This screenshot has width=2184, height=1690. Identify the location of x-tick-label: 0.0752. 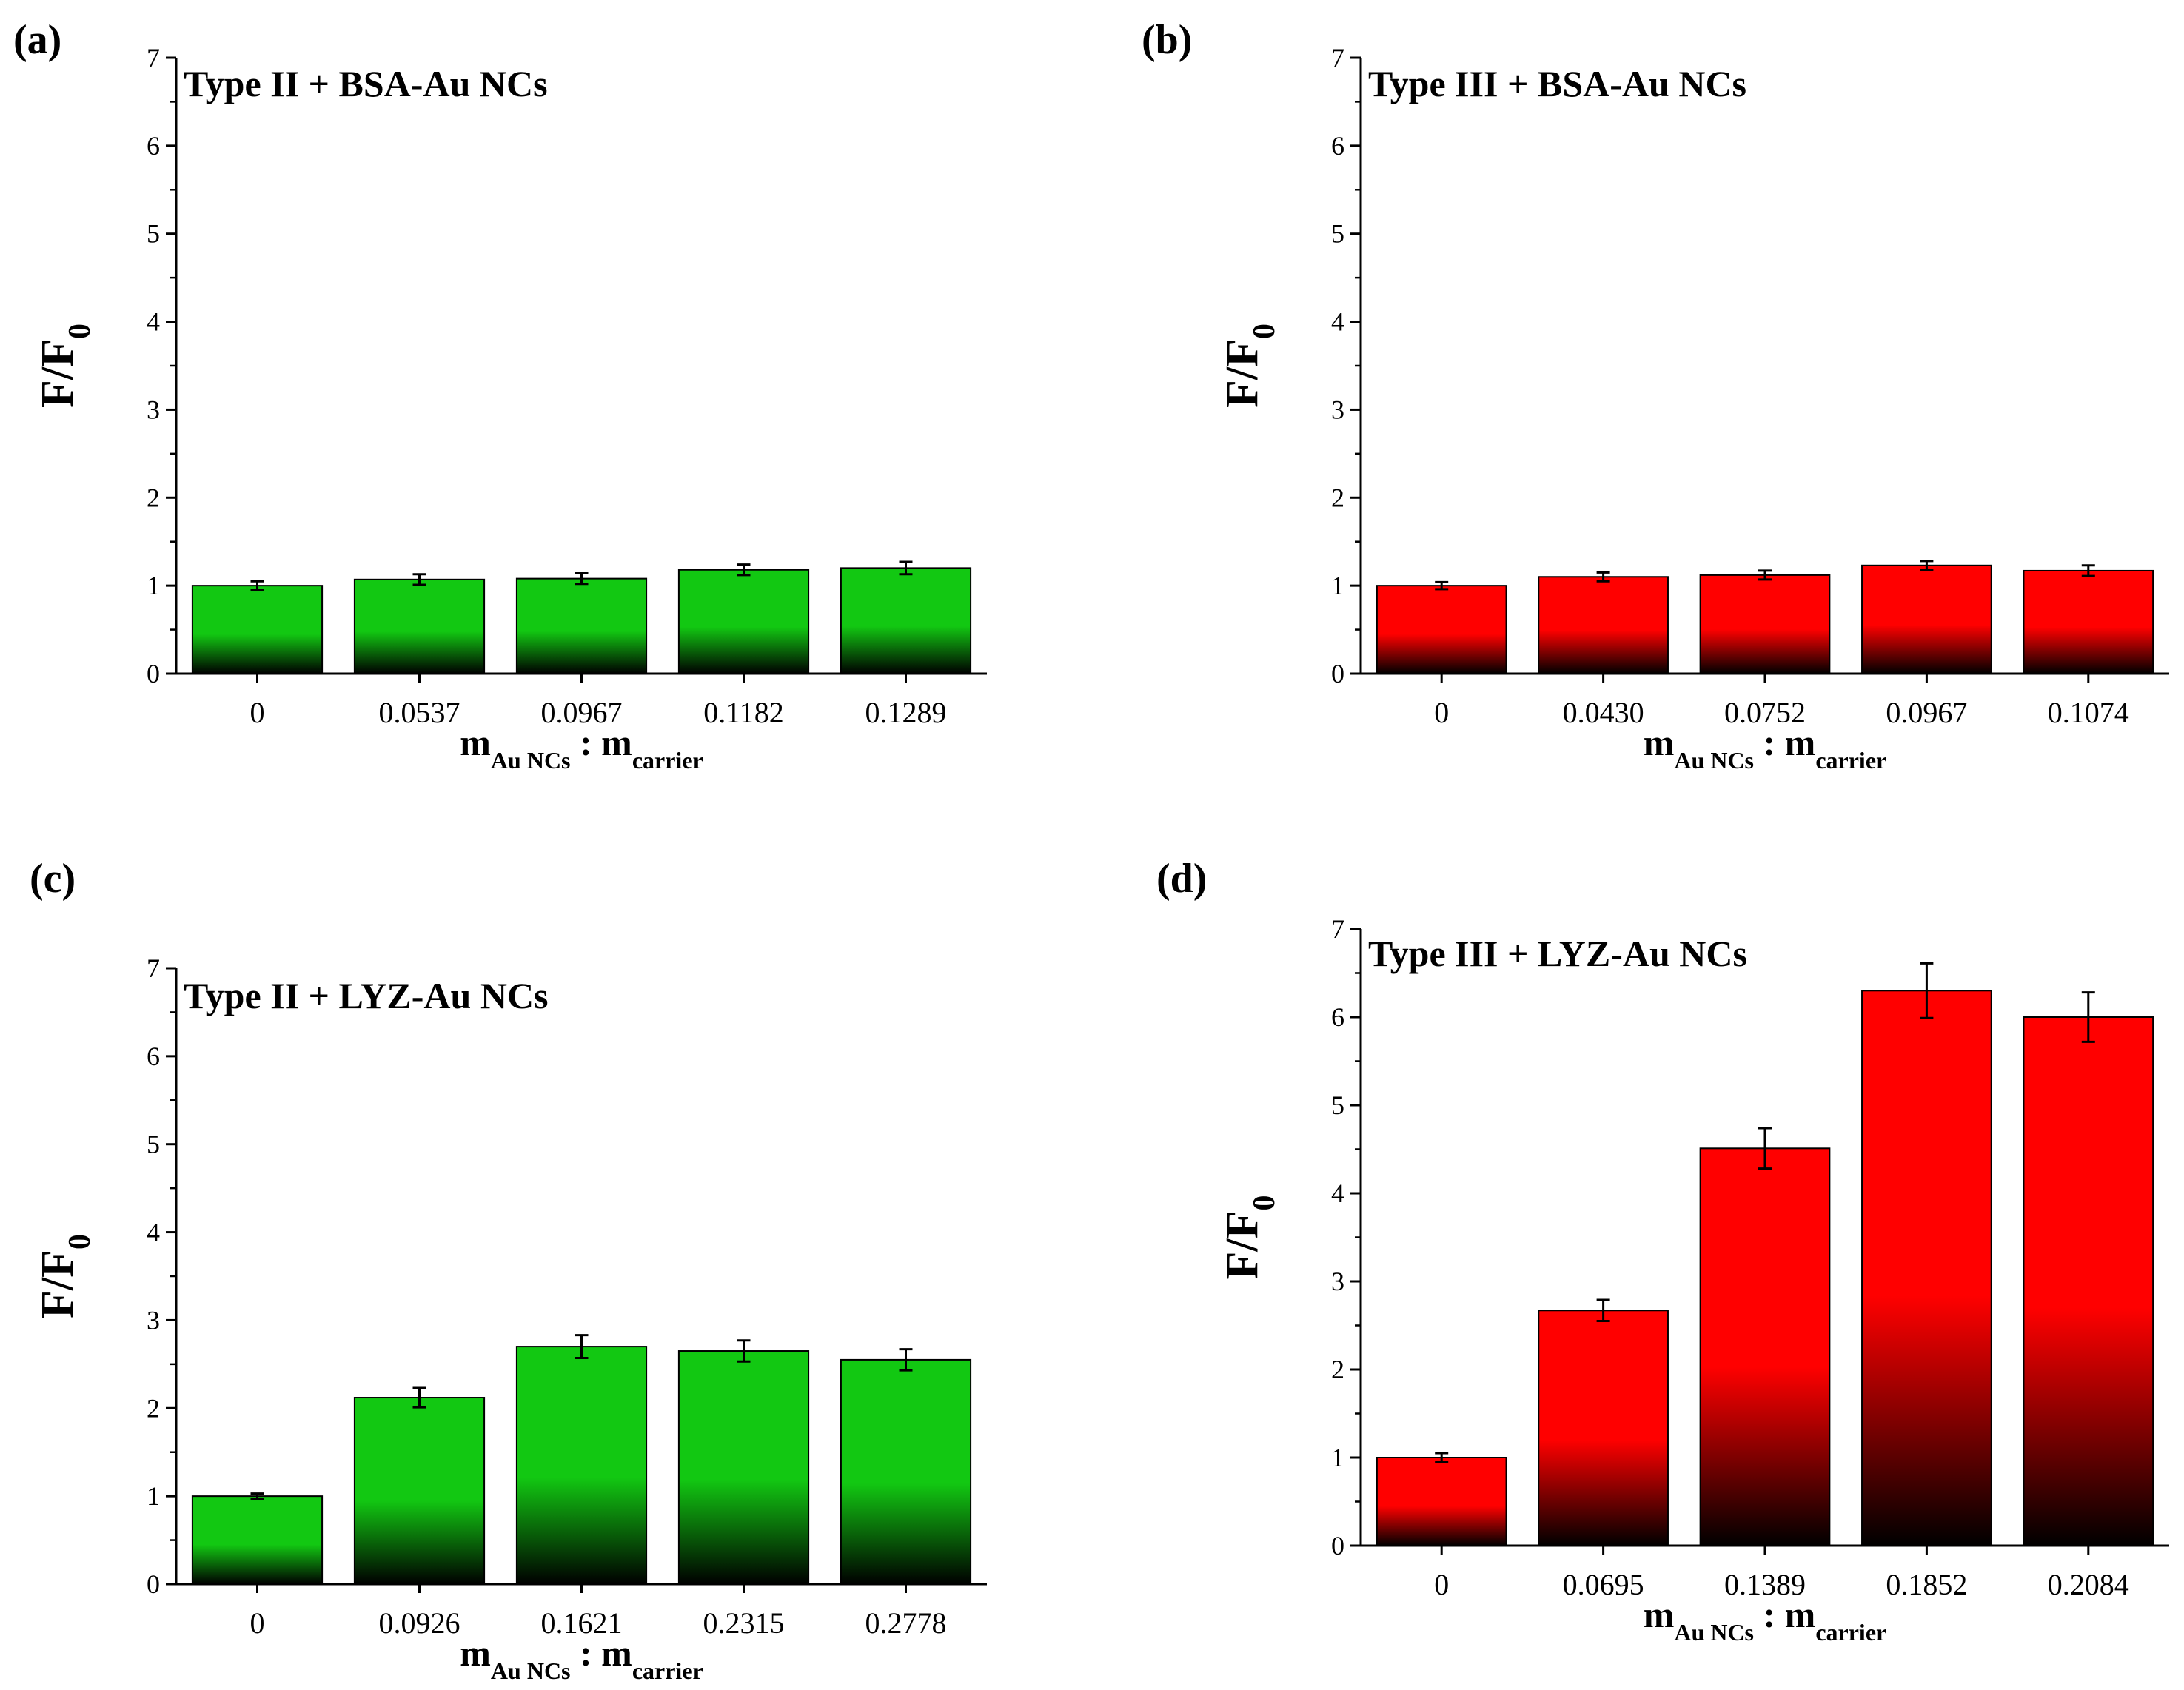
(1765, 712).